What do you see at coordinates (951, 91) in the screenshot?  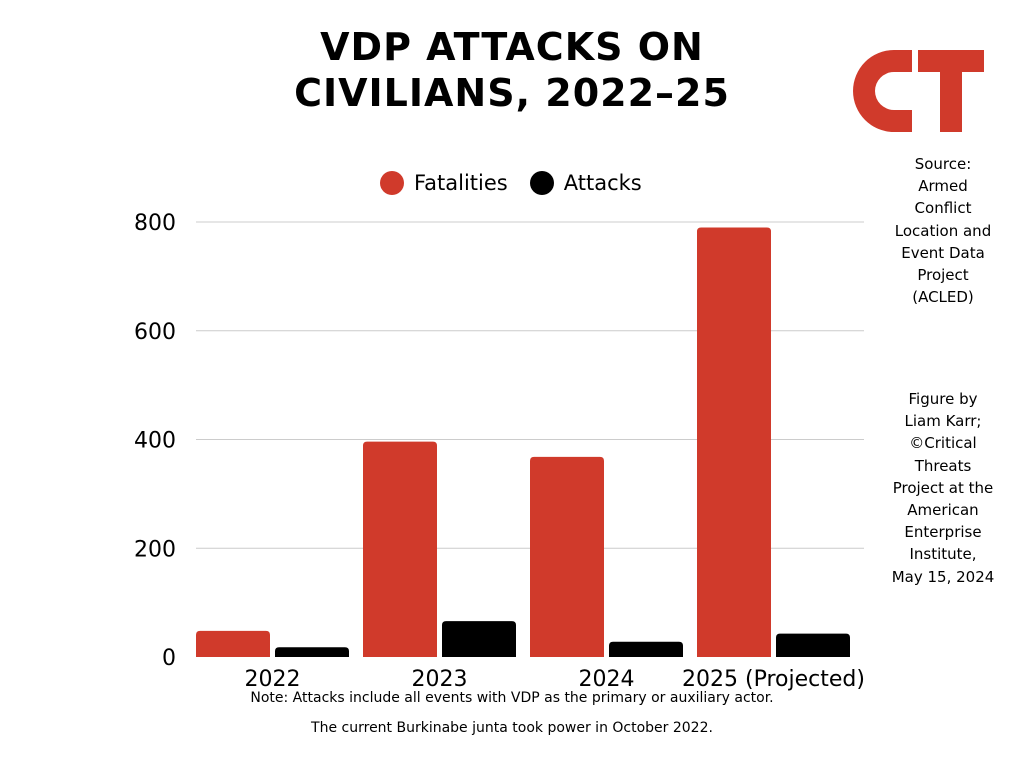 I see `logo-t-shape` at bounding box center [951, 91].